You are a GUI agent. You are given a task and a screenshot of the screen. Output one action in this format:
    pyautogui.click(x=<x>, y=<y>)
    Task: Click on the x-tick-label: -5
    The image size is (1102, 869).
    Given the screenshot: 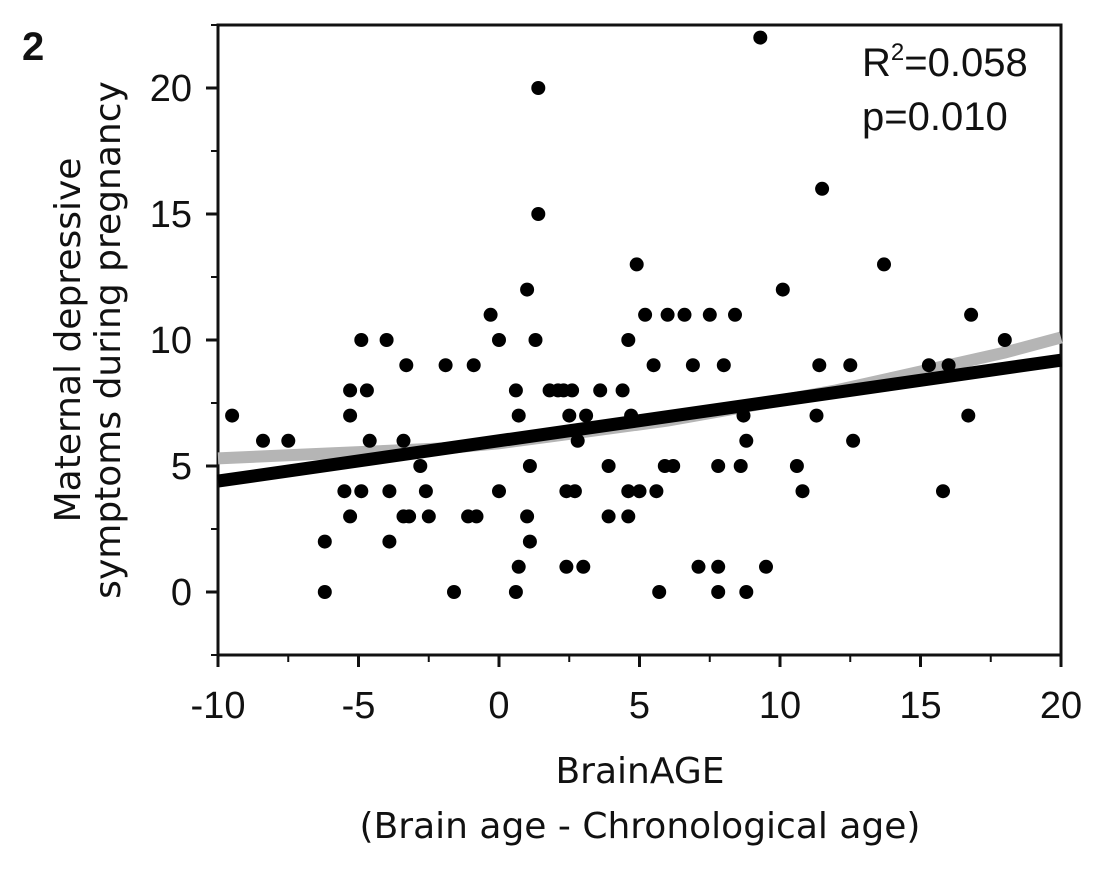 What is the action you would take?
    pyautogui.click(x=359, y=706)
    